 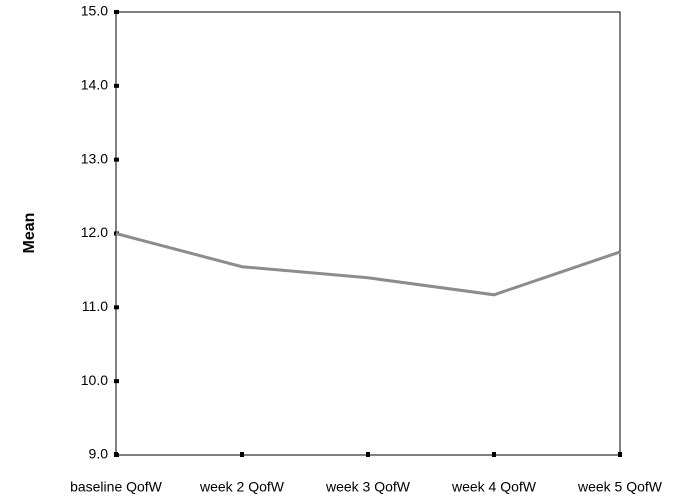 I want to click on y-tick-label: 12.0, so click(x=94, y=232).